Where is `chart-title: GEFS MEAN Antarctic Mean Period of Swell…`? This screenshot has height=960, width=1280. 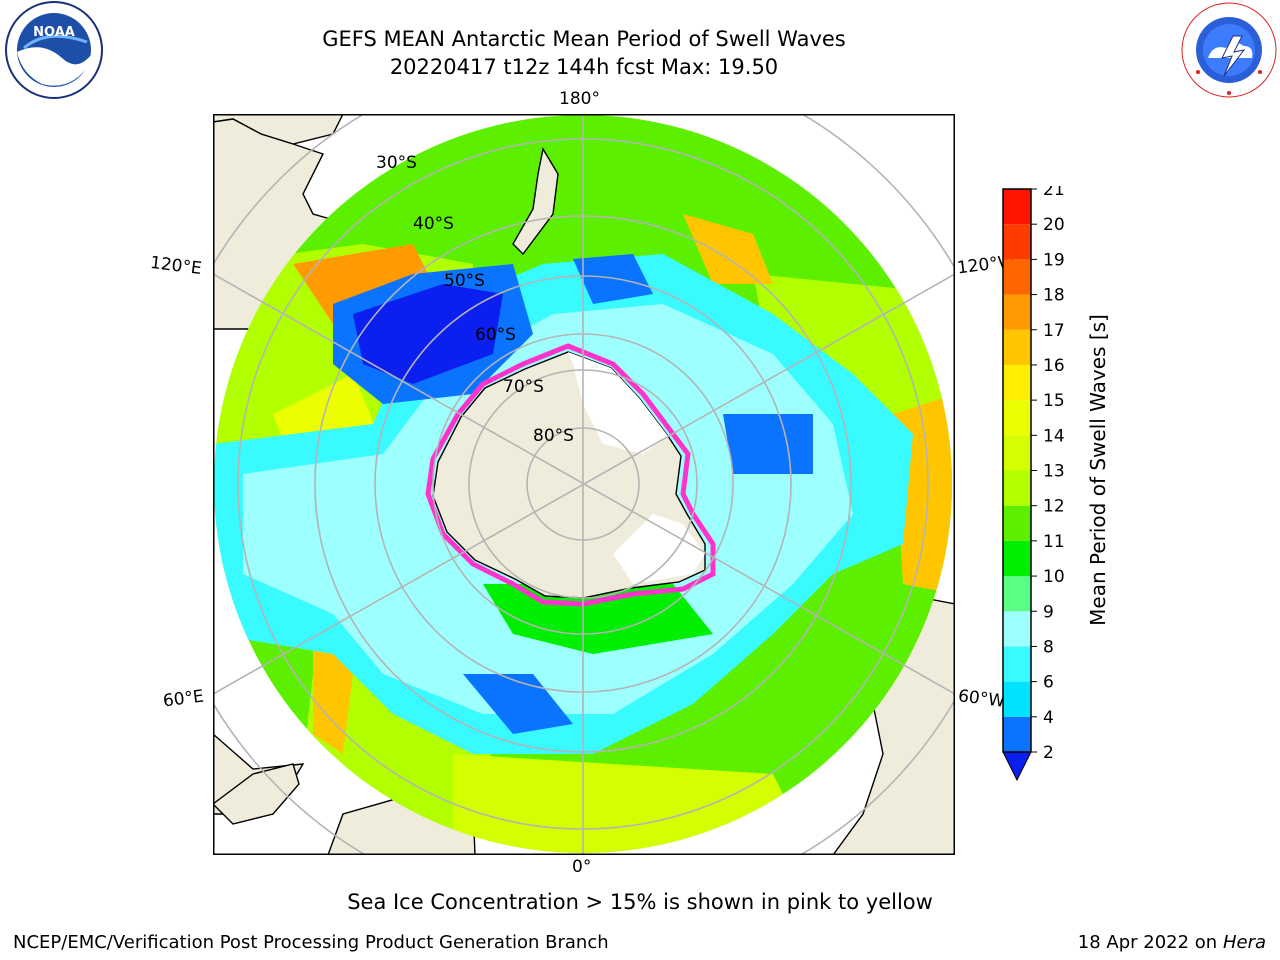
chart-title: GEFS MEAN Antarctic Mean Period of Swell… is located at coordinates (584, 39).